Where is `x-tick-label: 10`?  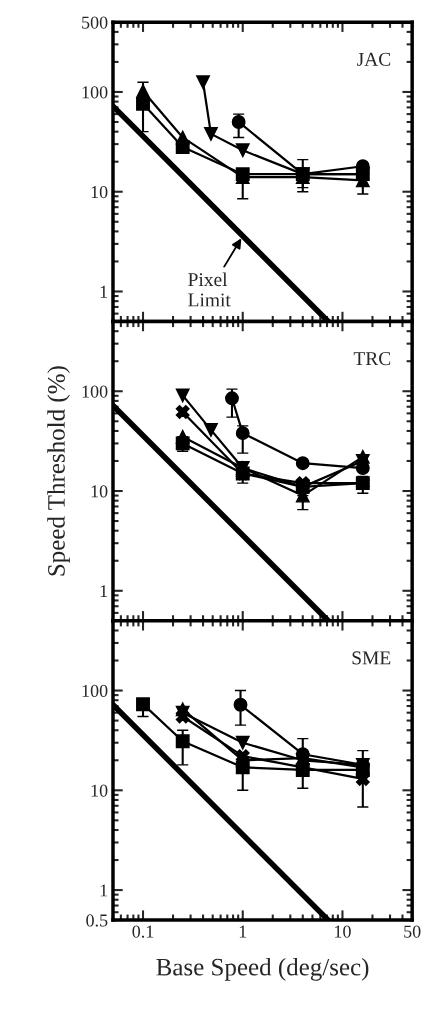 x-tick-label: 10 is located at coordinates (343, 931).